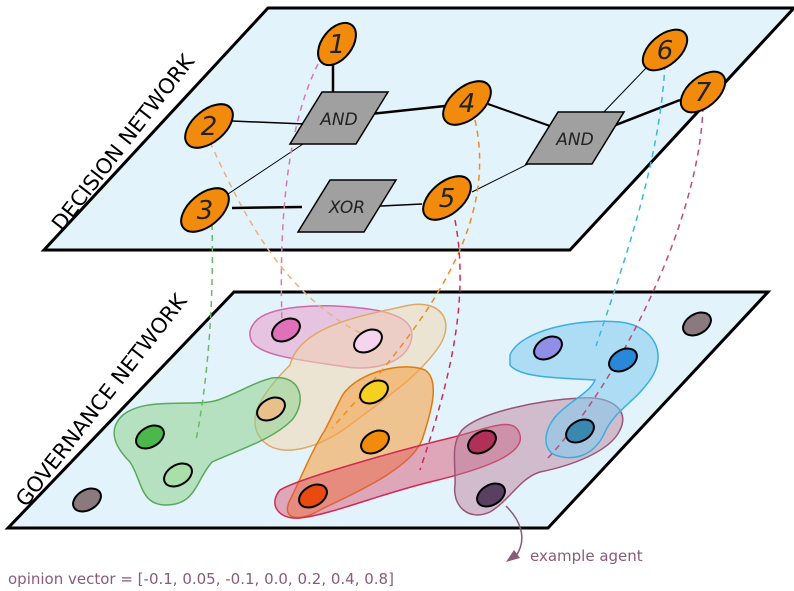 The width and height of the screenshot is (794, 591). Describe the element at coordinates (87, 500) in the screenshot. I see `agent-grey-left` at that location.